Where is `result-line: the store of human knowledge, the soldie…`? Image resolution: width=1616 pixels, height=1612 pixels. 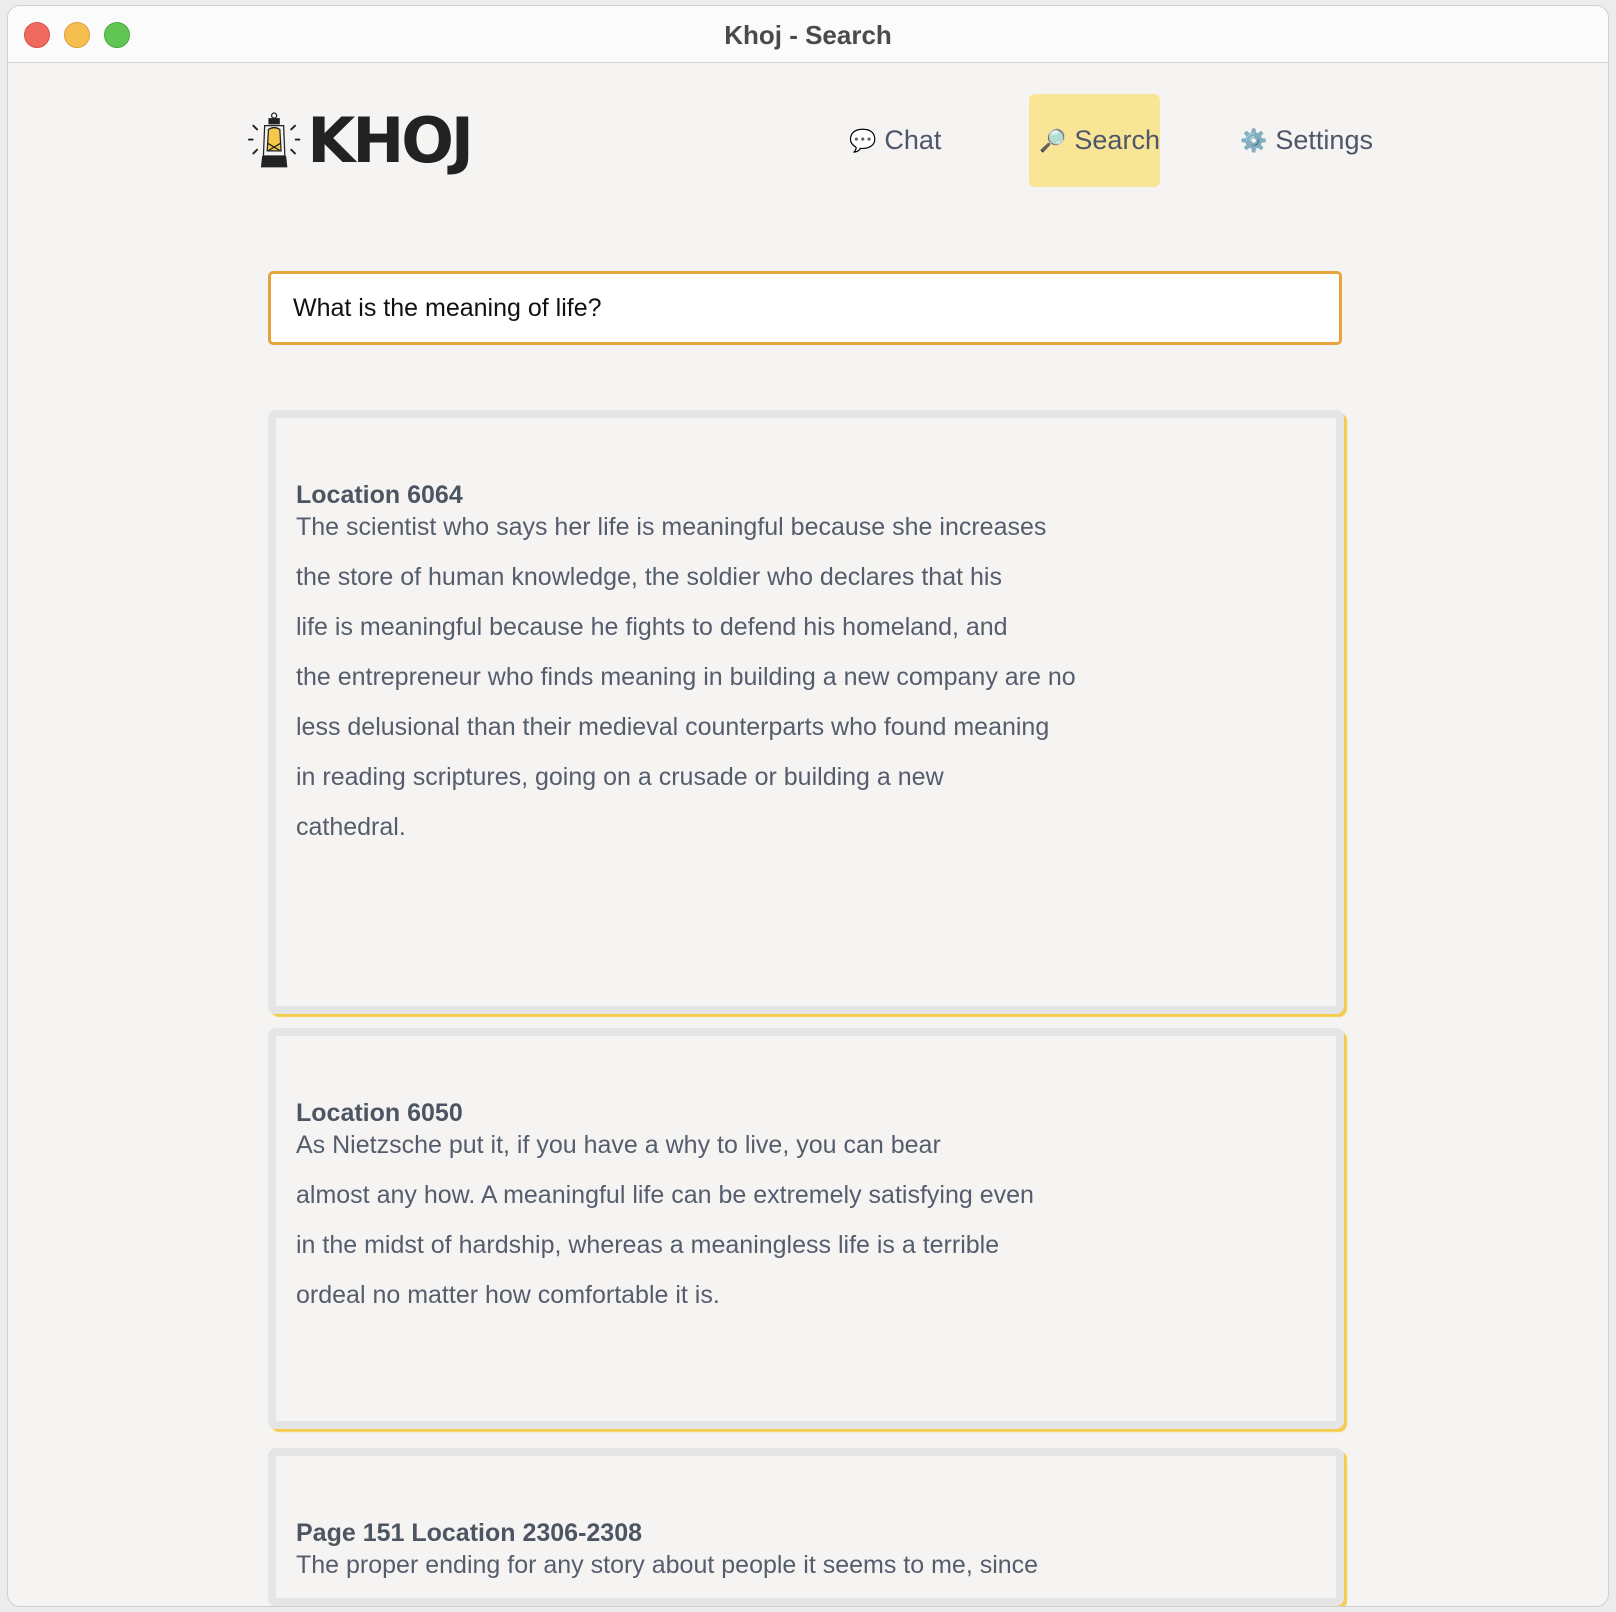 result-line: the store of human knowledge, the soldie… is located at coordinates (649, 577).